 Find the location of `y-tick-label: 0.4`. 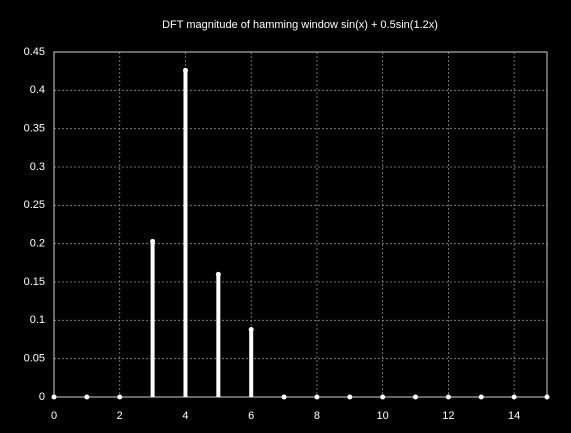

y-tick-label: 0.4 is located at coordinates (37, 90).